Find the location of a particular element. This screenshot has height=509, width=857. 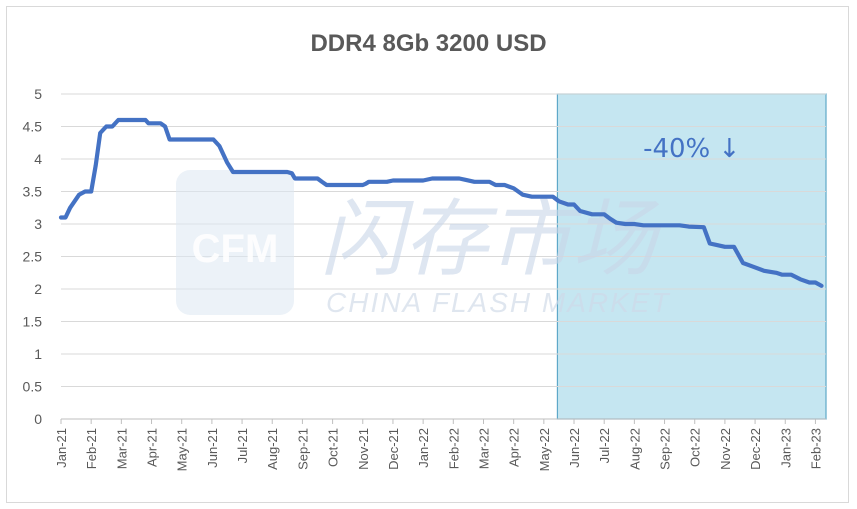

y-tick-label: 1.5 is located at coordinates (33, 322).